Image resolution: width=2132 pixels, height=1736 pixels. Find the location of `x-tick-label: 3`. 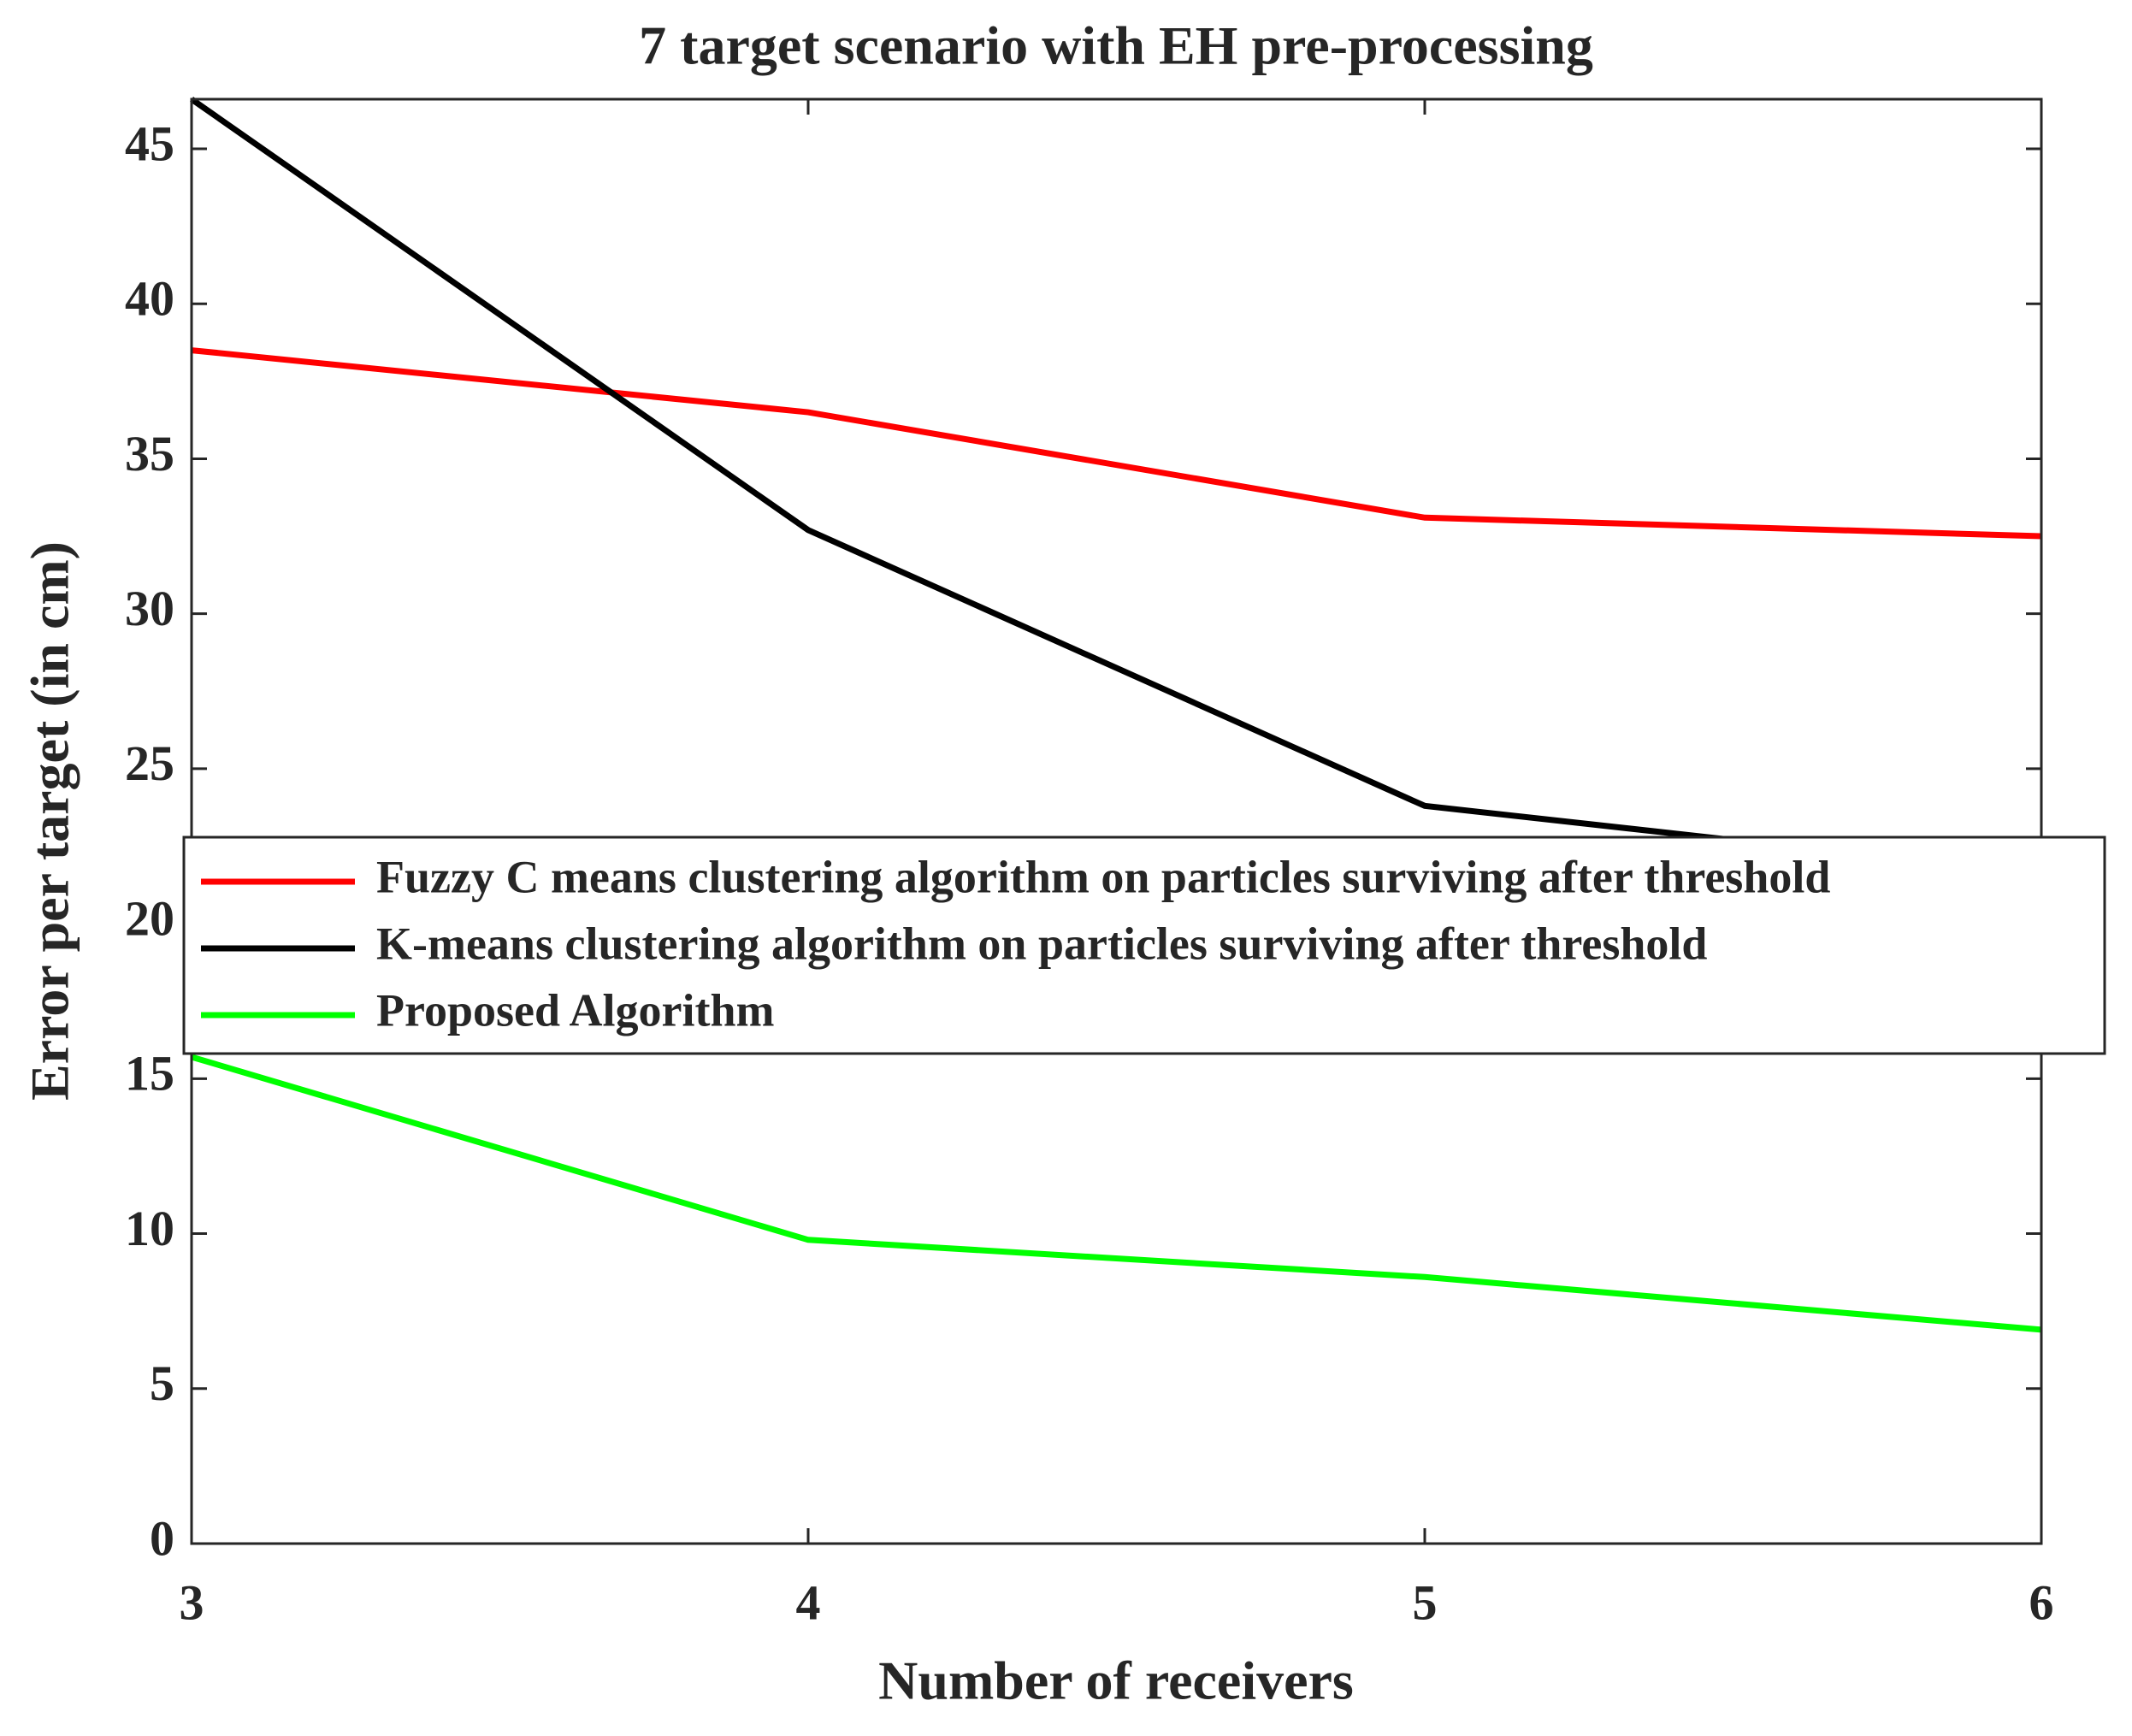

x-tick-label: 3 is located at coordinates (192, 1602).